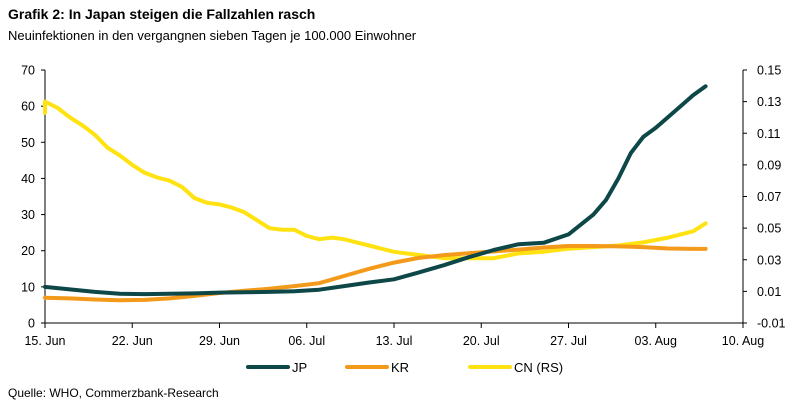  I want to click on y-left-tick-label: 30, so click(28, 215).